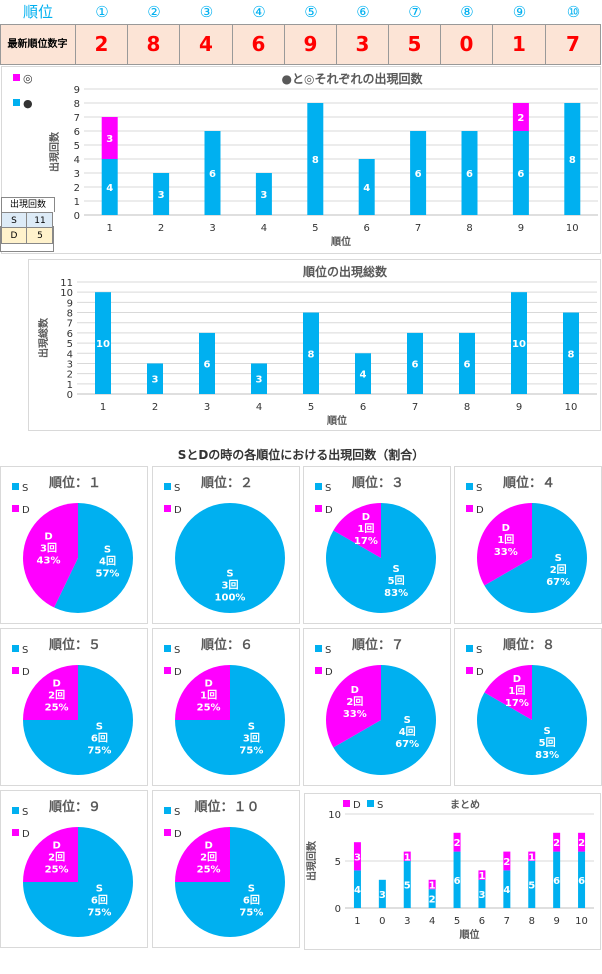 The height and width of the screenshot is (974, 602). I want to click on pie-title: 順位：４, so click(529, 483).